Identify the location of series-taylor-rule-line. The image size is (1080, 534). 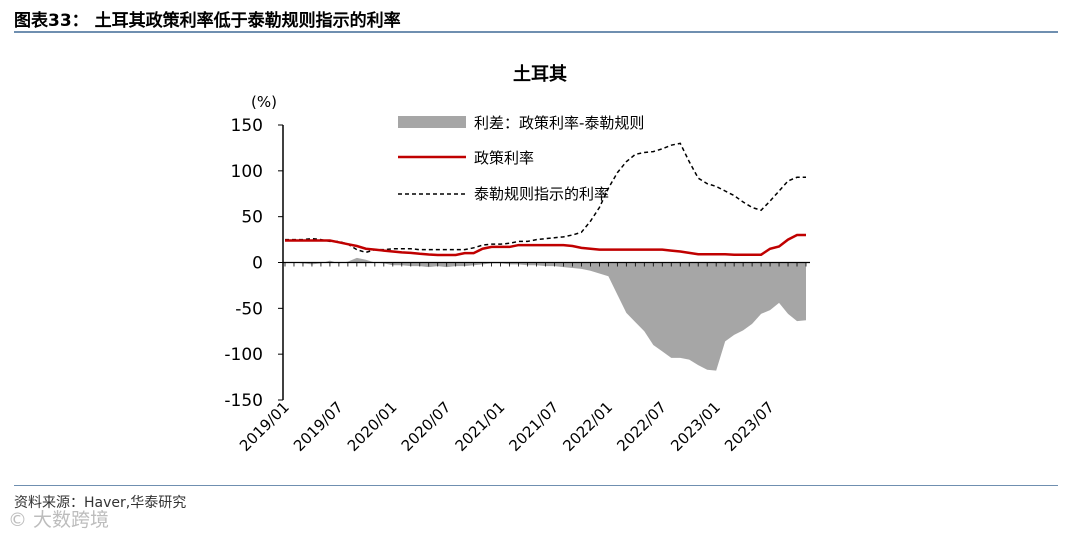
(545, 198).